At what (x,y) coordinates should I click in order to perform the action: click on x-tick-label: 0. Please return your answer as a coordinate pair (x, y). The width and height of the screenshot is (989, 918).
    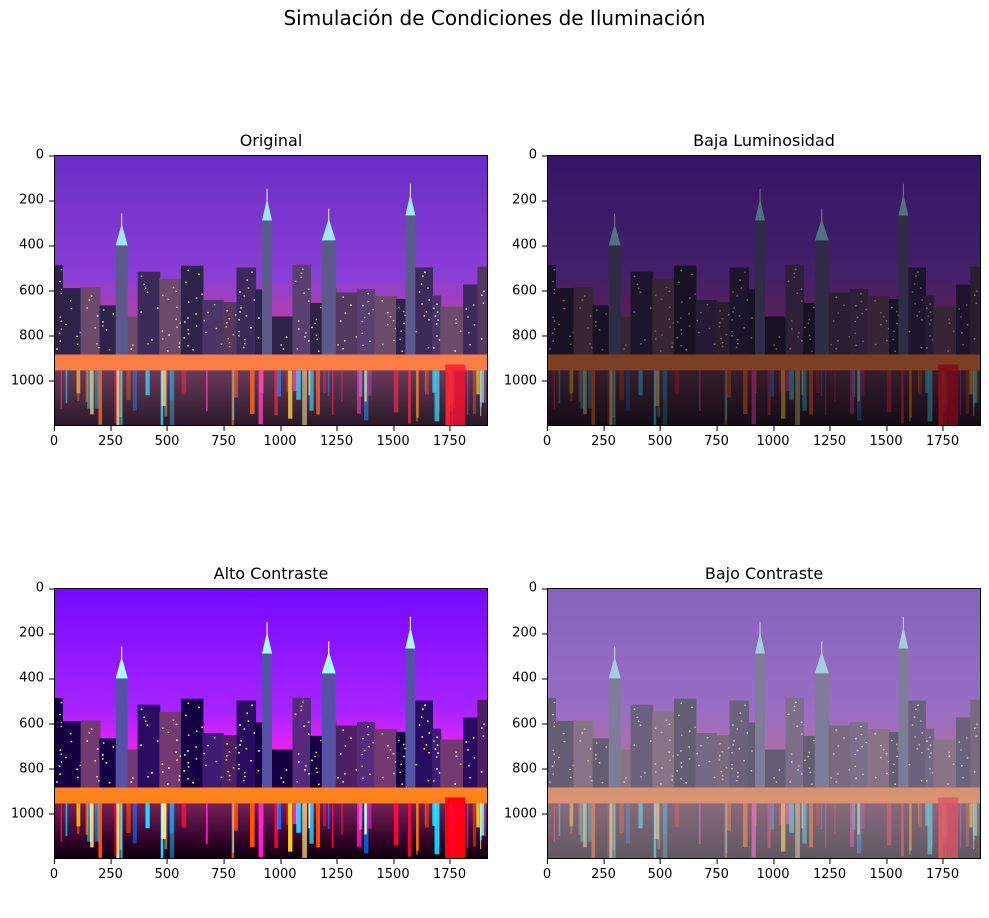
    Looking at the image, I should click on (547, 870).